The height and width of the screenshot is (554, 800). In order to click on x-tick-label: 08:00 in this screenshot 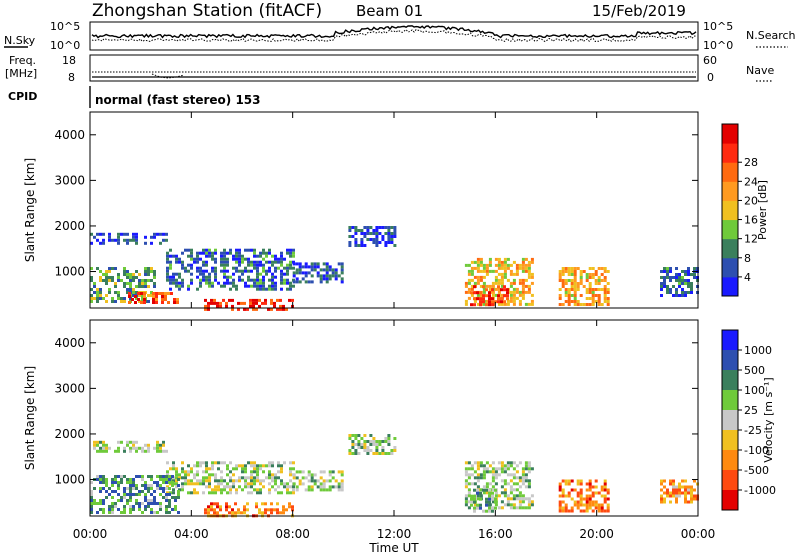, I will do `click(292, 534)`.